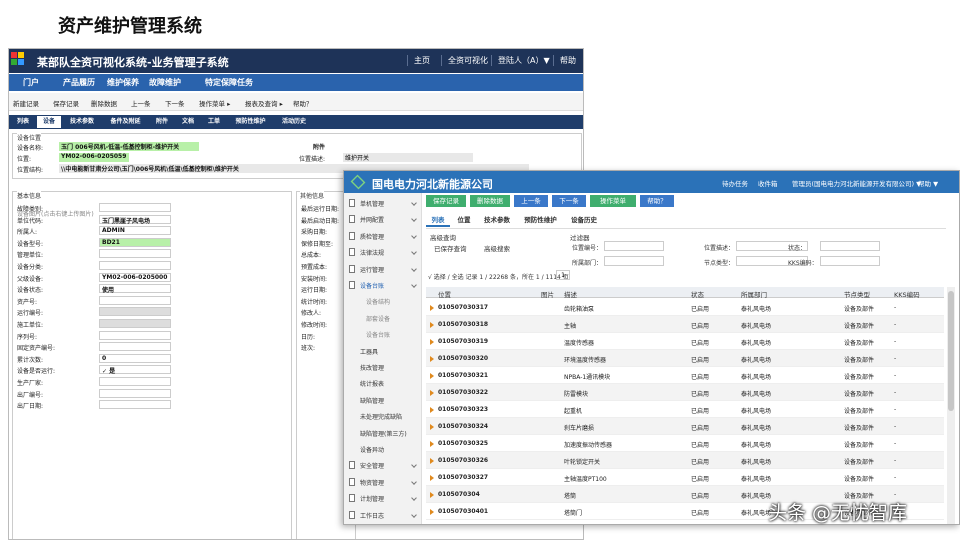 The image size is (960, 540). Describe the element at coordinates (438, 220) in the screenshot. I see `tab: 列表` at that location.